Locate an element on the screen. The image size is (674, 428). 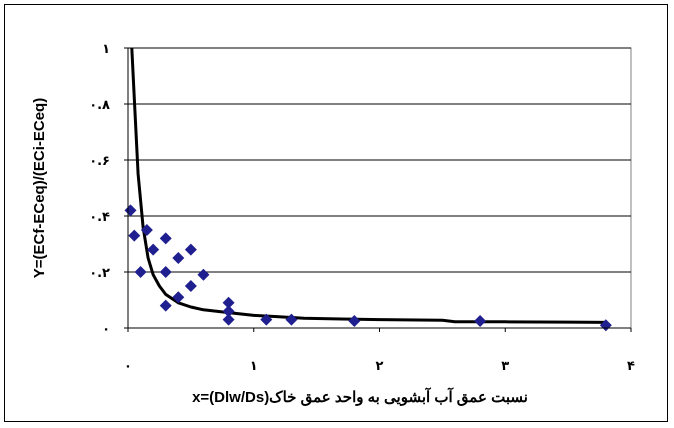
y-tick-label-4: ۰.۸ is located at coordinates (99, 105).